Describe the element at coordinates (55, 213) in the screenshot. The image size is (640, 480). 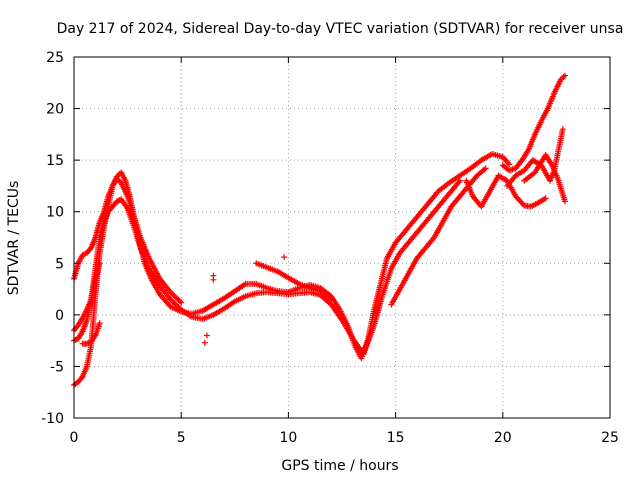
I see `y-tick-label: 10` at that location.